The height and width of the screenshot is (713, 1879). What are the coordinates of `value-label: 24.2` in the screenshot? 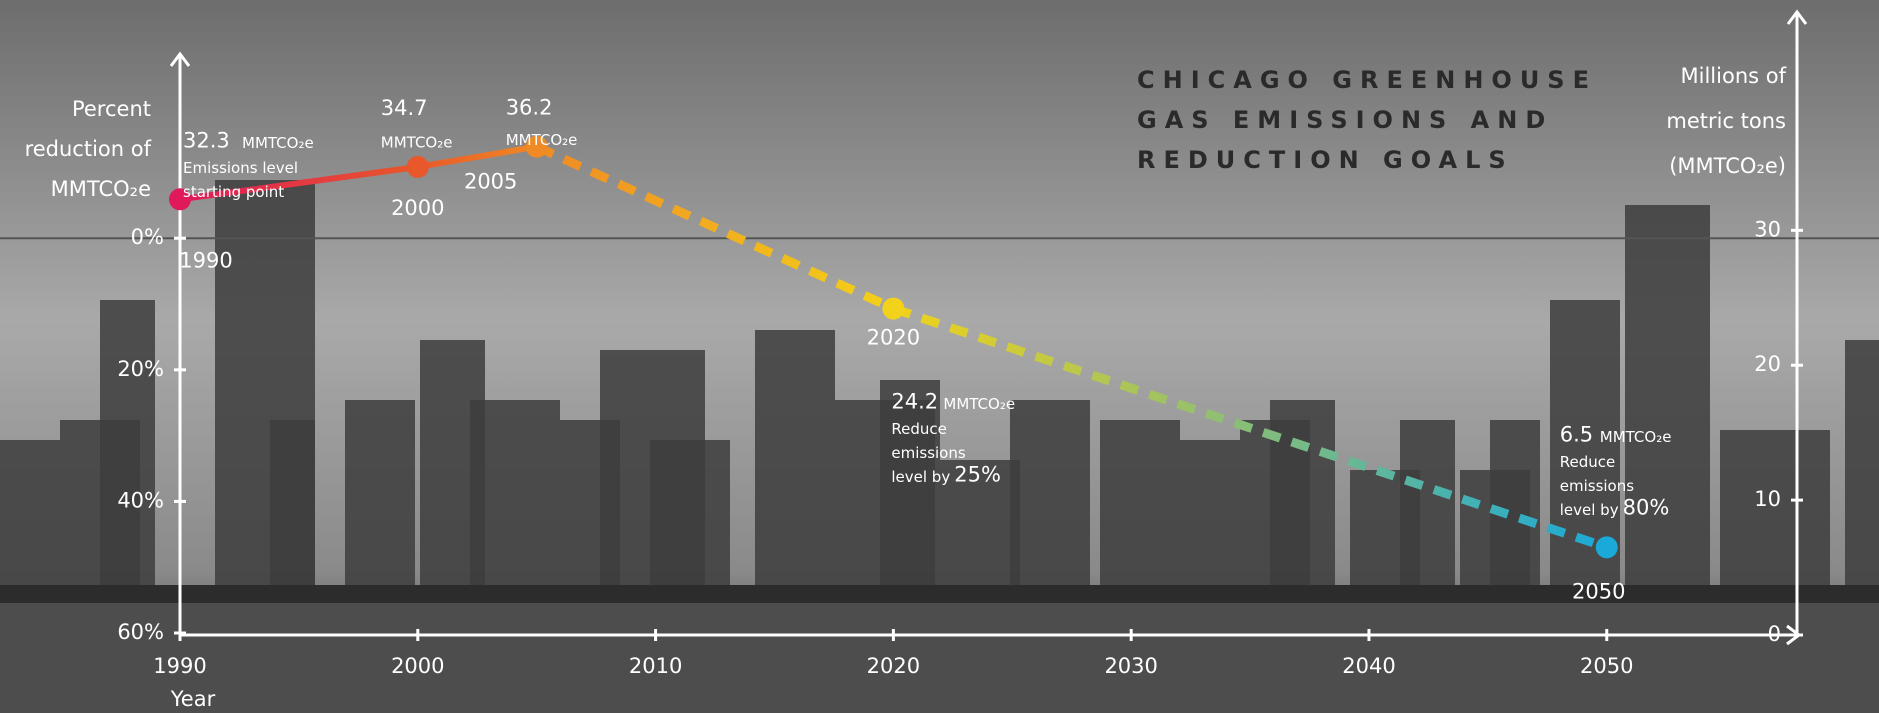 It's located at (914, 402).